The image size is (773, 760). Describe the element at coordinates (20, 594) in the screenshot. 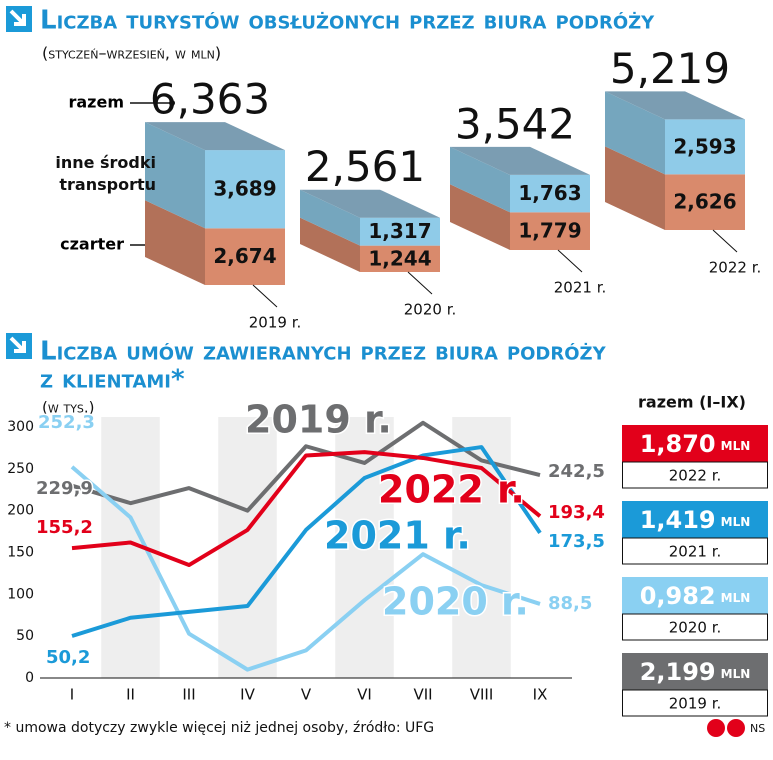

I see `y-tick-label: 100` at that location.